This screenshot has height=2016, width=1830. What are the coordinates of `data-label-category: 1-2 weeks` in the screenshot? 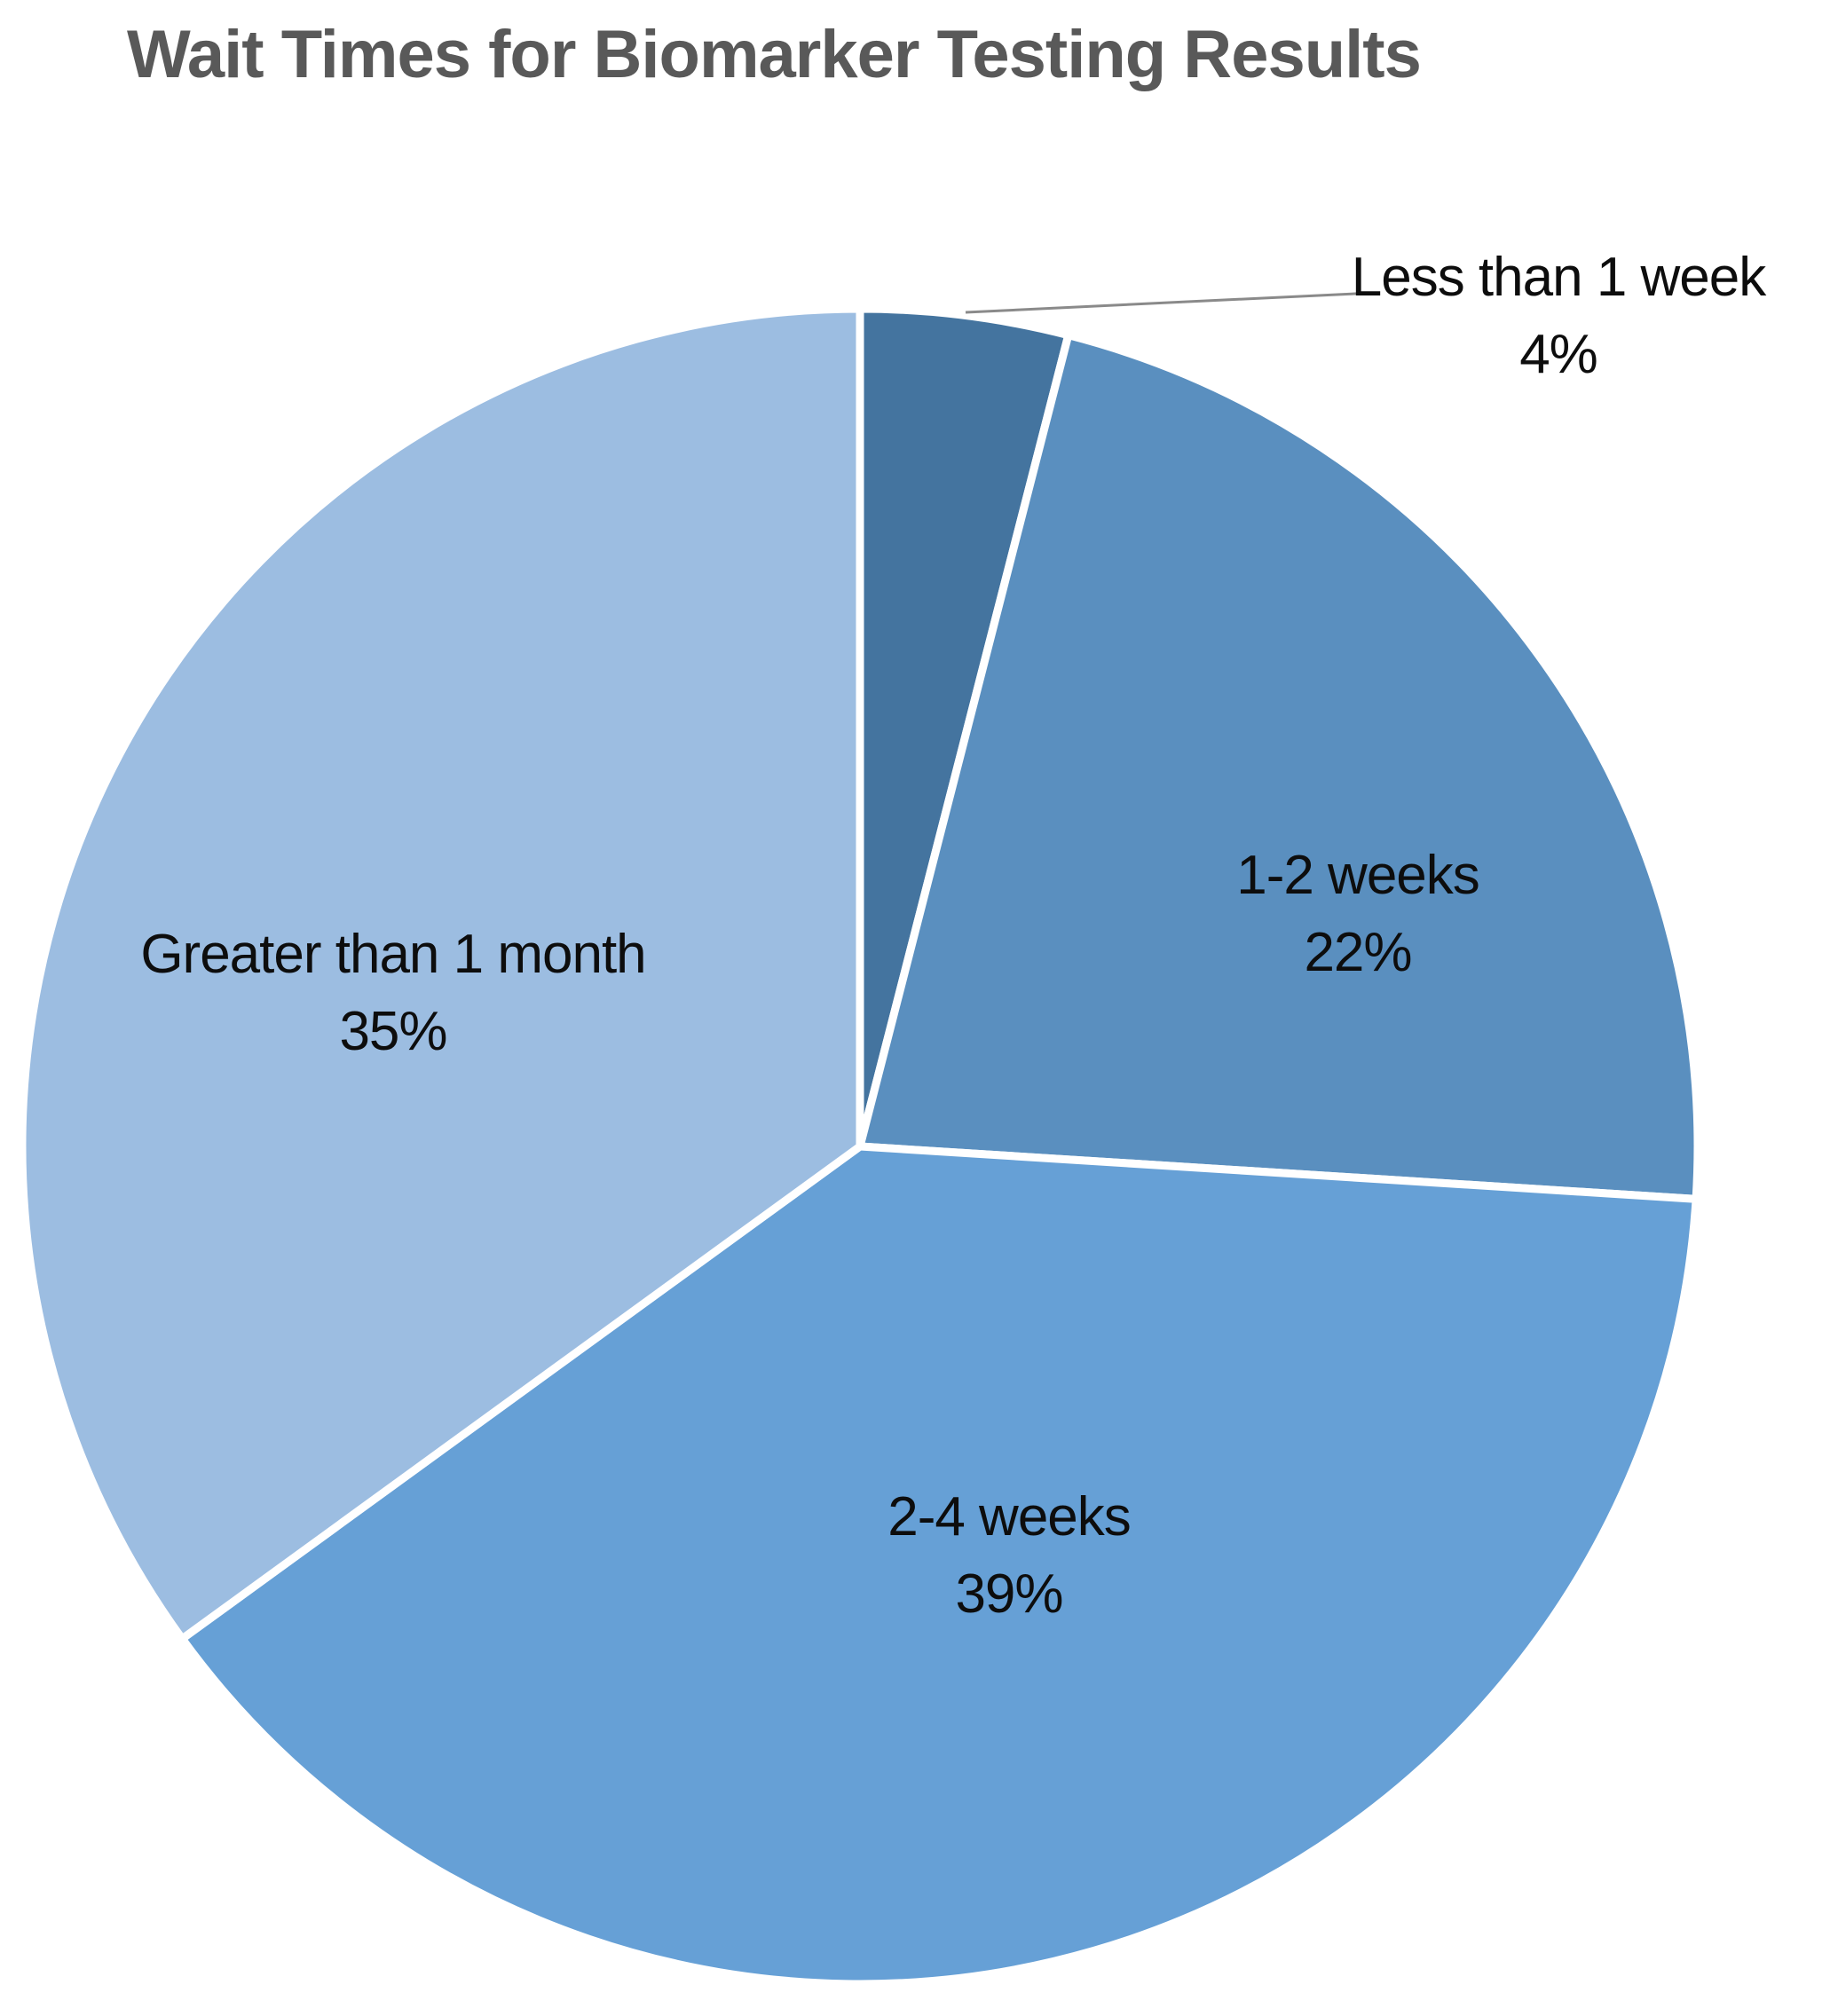 It's located at (1358, 875).